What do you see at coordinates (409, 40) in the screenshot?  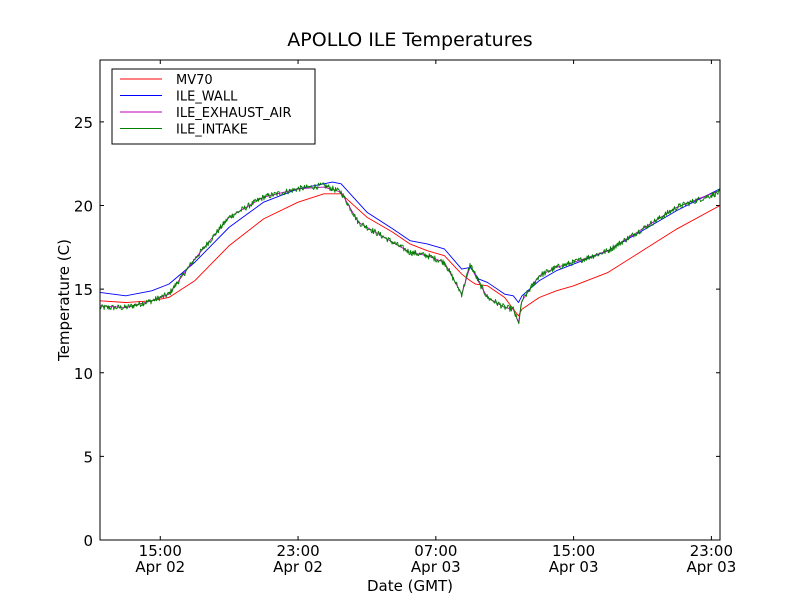 I see `chart-title: APOLLO ILE Temperatures` at bounding box center [409, 40].